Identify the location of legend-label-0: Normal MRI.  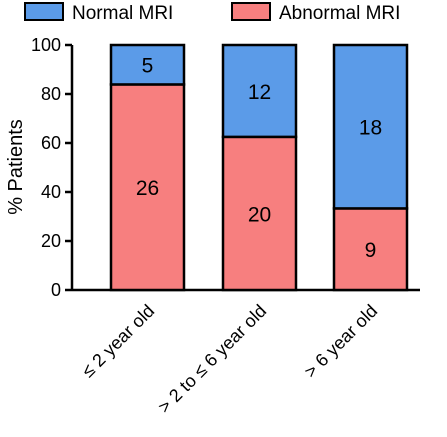
(122, 13).